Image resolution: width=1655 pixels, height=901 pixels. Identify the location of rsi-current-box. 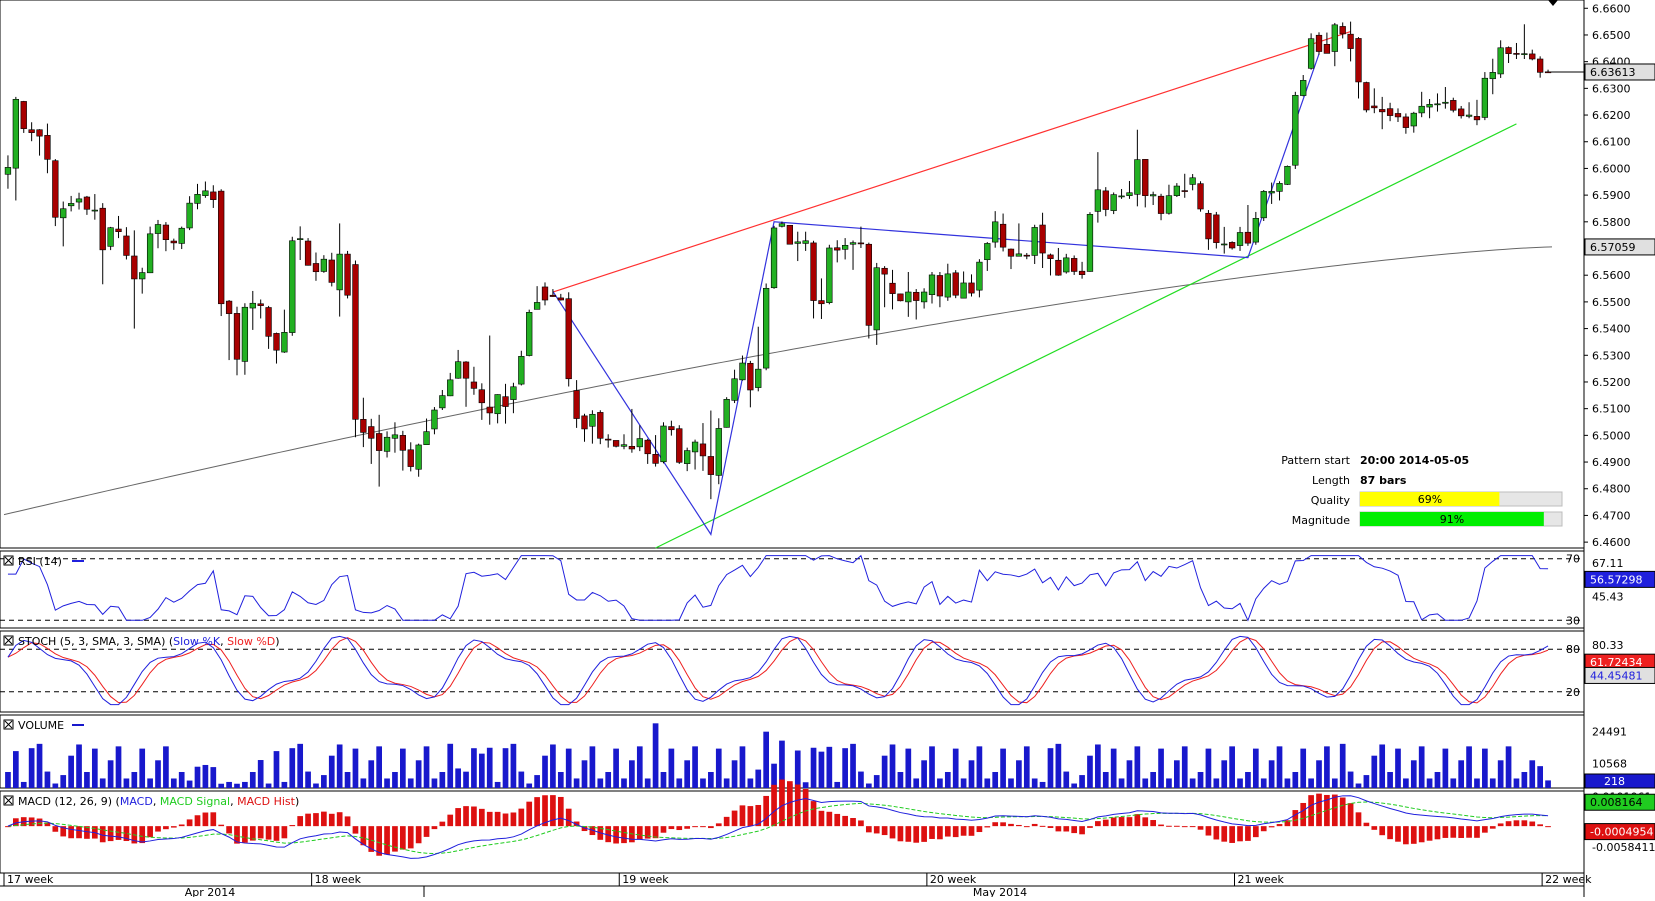
(1619, 579).